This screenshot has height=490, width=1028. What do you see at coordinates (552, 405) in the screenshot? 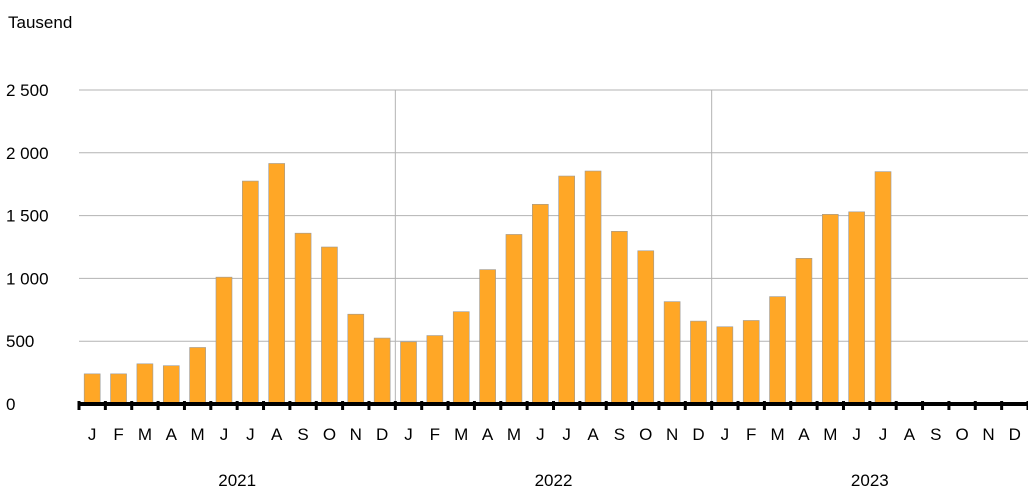
I see `x-axis` at bounding box center [552, 405].